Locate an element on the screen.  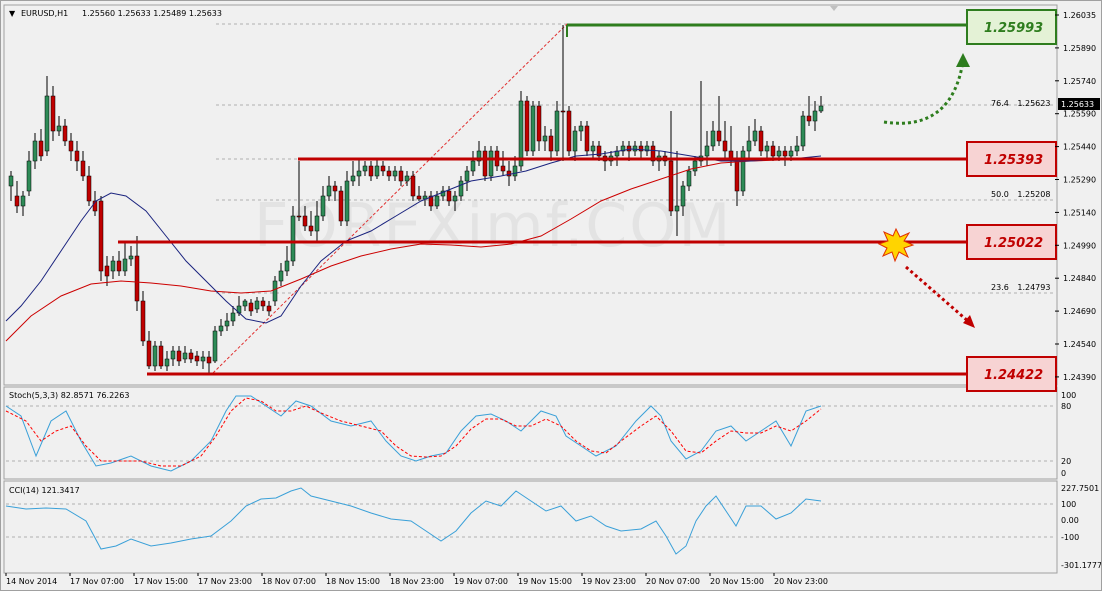
burst-icon is located at coordinates (896, 245).